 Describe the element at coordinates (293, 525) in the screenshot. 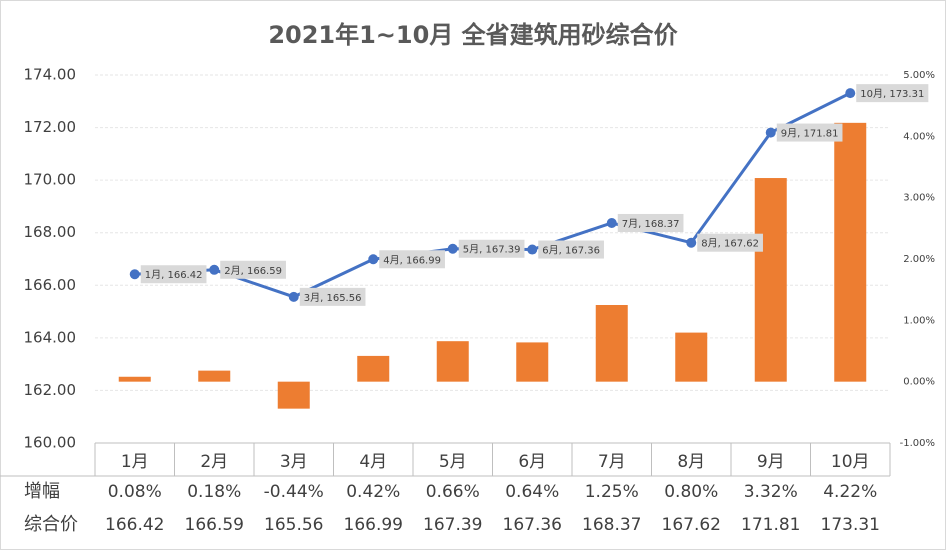

I see `table-cell: 165.56` at that location.